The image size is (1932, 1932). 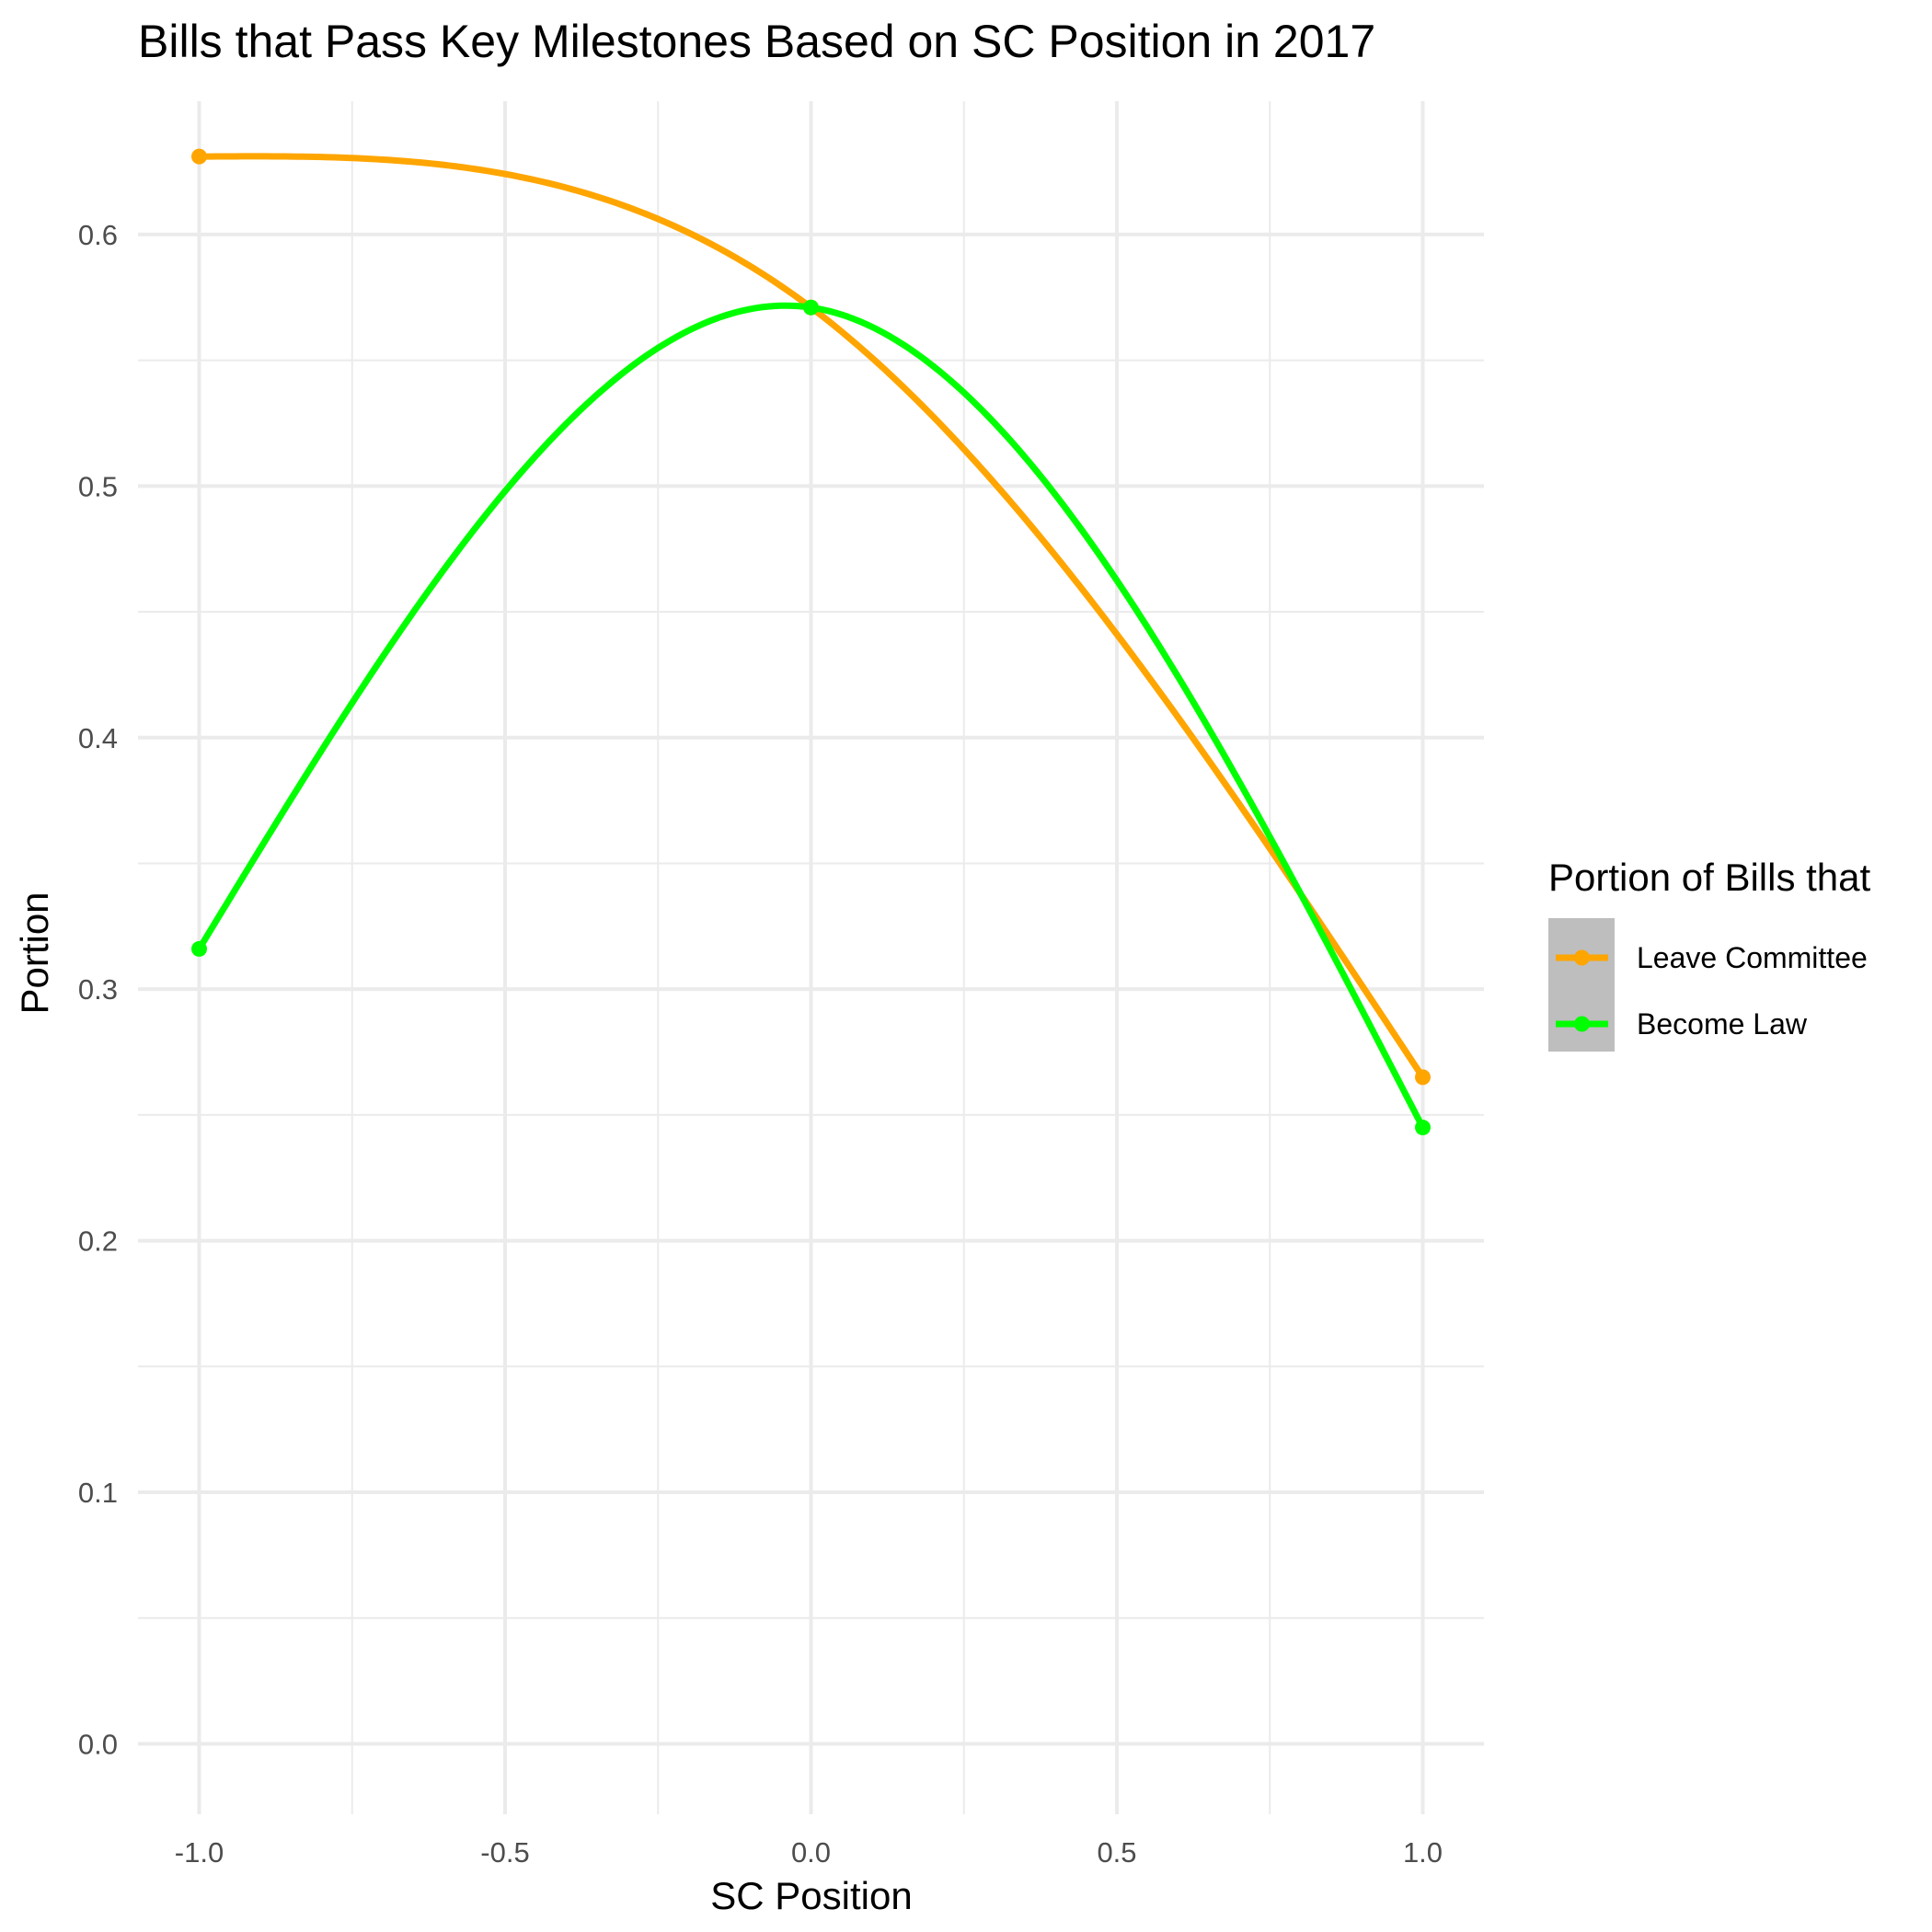 I want to click on y-tick-label: 0.1, so click(x=98, y=1493).